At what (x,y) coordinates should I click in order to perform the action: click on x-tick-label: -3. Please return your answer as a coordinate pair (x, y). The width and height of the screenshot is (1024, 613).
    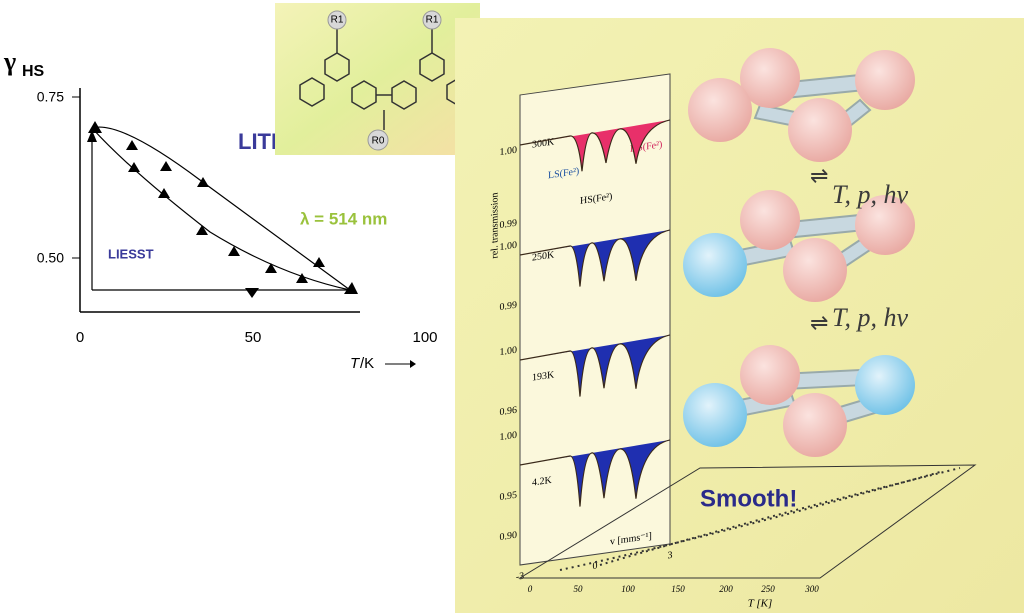
    Looking at the image, I should click on (520, 577).